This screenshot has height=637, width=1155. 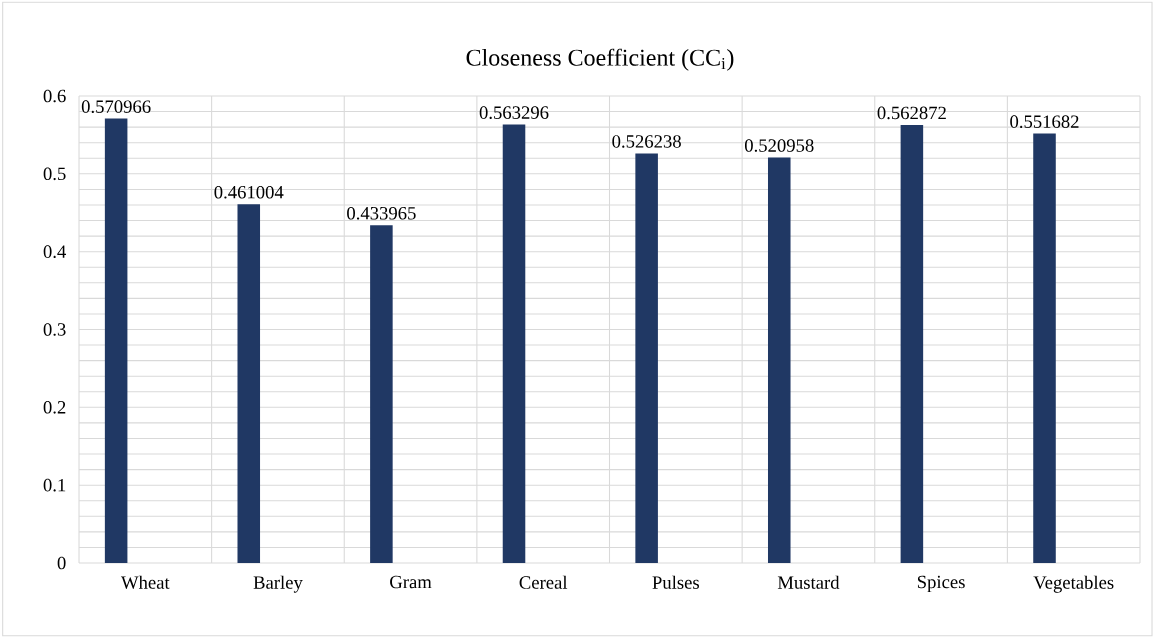 What do you see at coordinates (55, 252) in the screenshot?
I see `y-tick-label: 0.4` at bounding box center [55, 252].